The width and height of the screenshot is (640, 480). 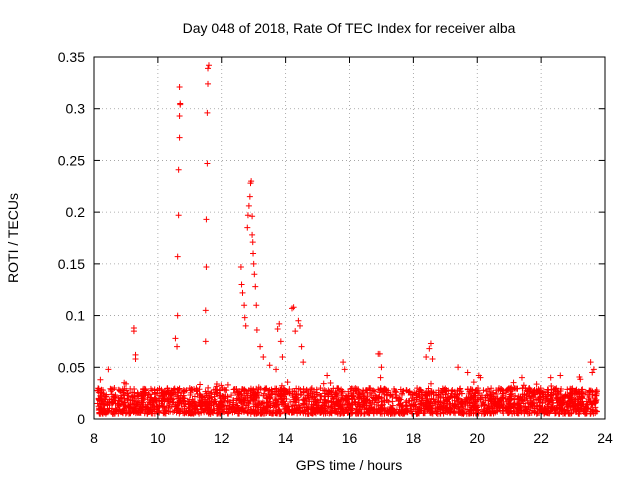 I want to click on x-tick-label: 12, so click(x=222, y=438).